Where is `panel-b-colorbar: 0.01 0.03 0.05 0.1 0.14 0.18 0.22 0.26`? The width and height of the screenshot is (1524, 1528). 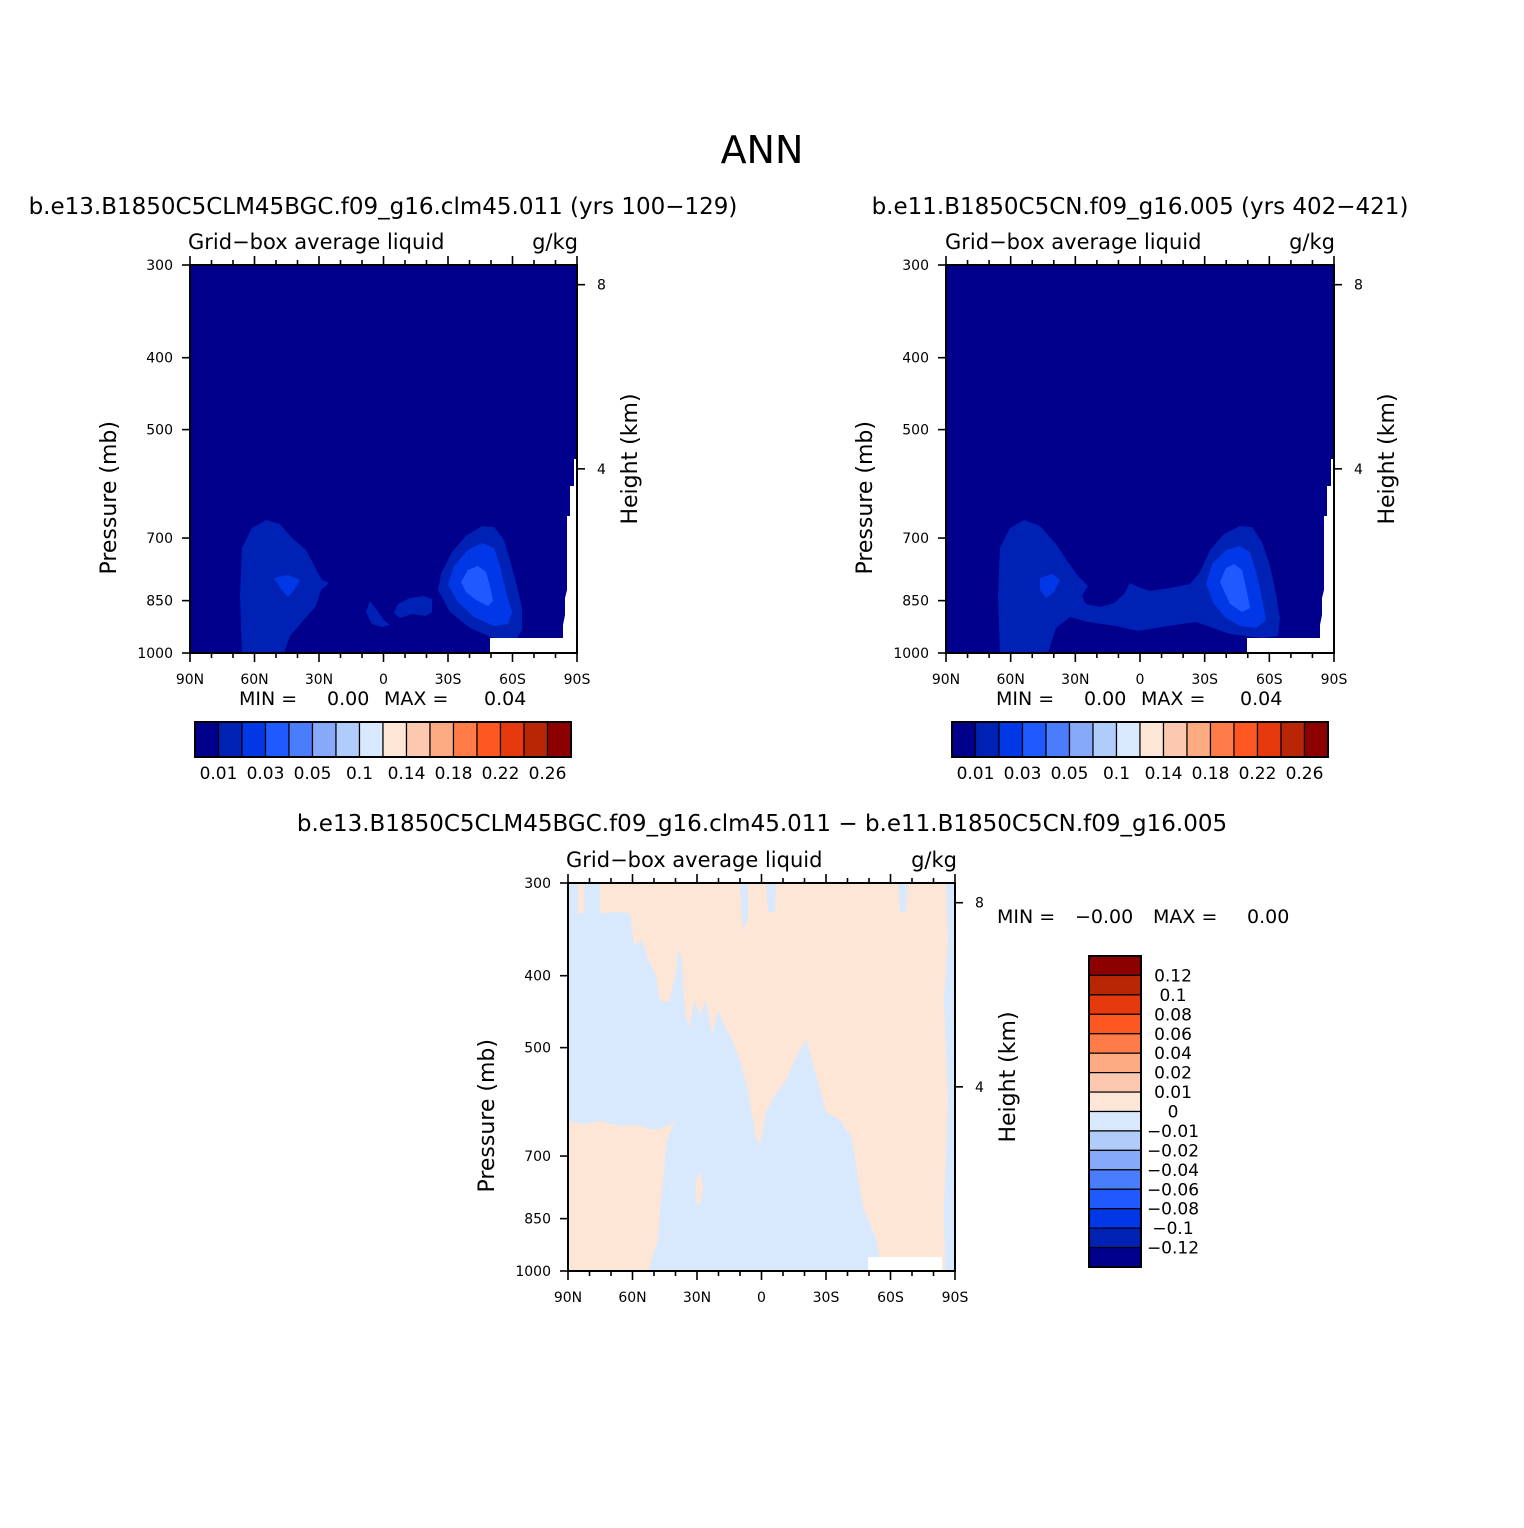 panel-b-colorbar: 0.01 0.03 0.05 0.1 0.14 0.18 0.22 0.26 is located at coordinates (1140, 752).